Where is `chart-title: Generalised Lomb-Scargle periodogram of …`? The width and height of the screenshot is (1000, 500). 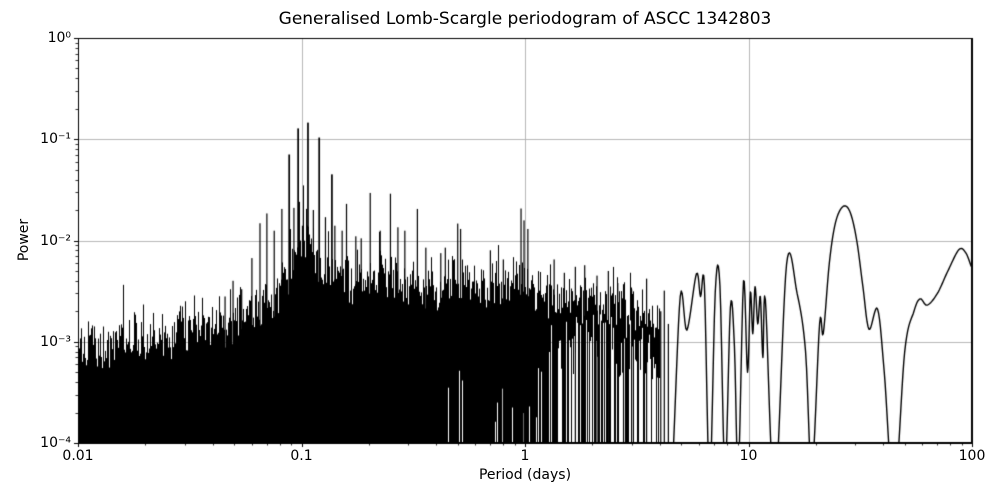
chart-title: Generalised Lomb-Scargle periodogram of … is located at coordinates (525, 19).